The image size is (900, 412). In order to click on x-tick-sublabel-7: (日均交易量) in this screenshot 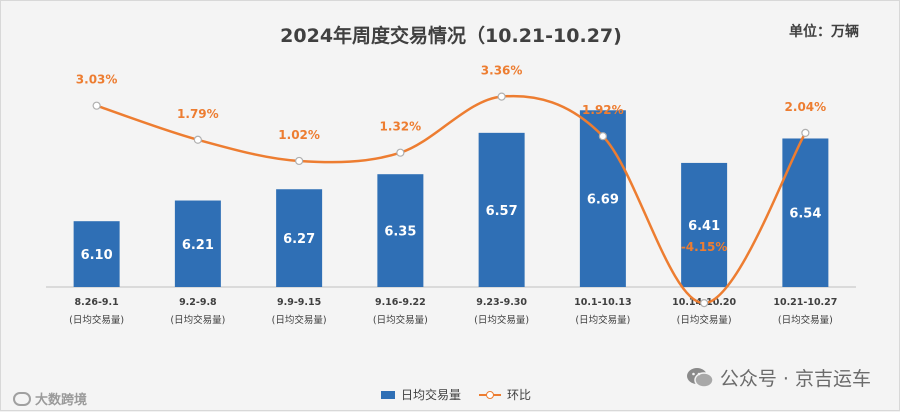, I will do `click(805, 320)`.